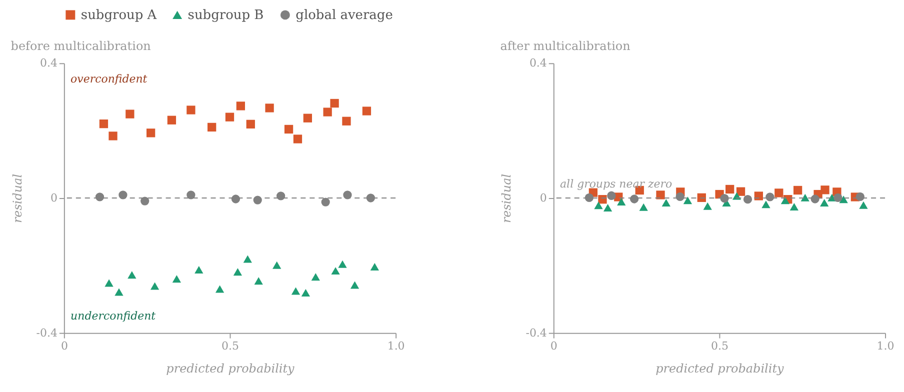  What do you see at coordinates (226, 15) in the screenshot?
I see `legend-label: subgroup B` at bounding box center [226, 15].